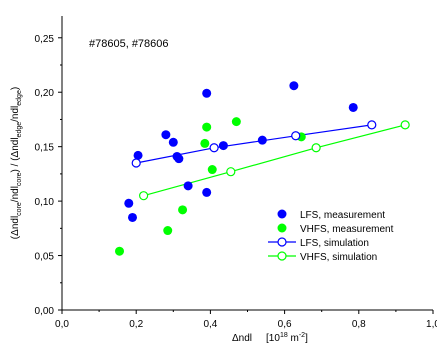 This screenshot has width=437, height=355. What do you see at coordinates (62, 324) in the screenshot?
I see `x-tick-label: 0,0` at bounding box center [62, 324].